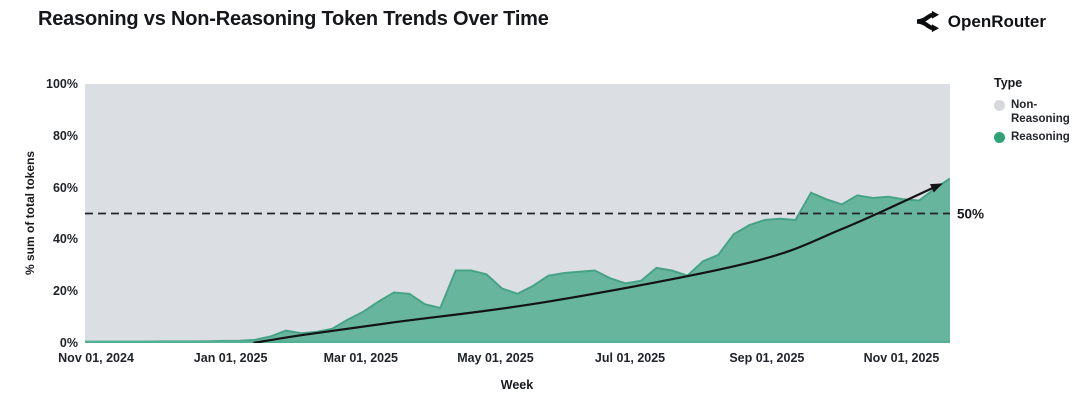 The width and height of the screenshot is (1080, 402). I want to click on x-axis-title: Week, so click(517, 385).